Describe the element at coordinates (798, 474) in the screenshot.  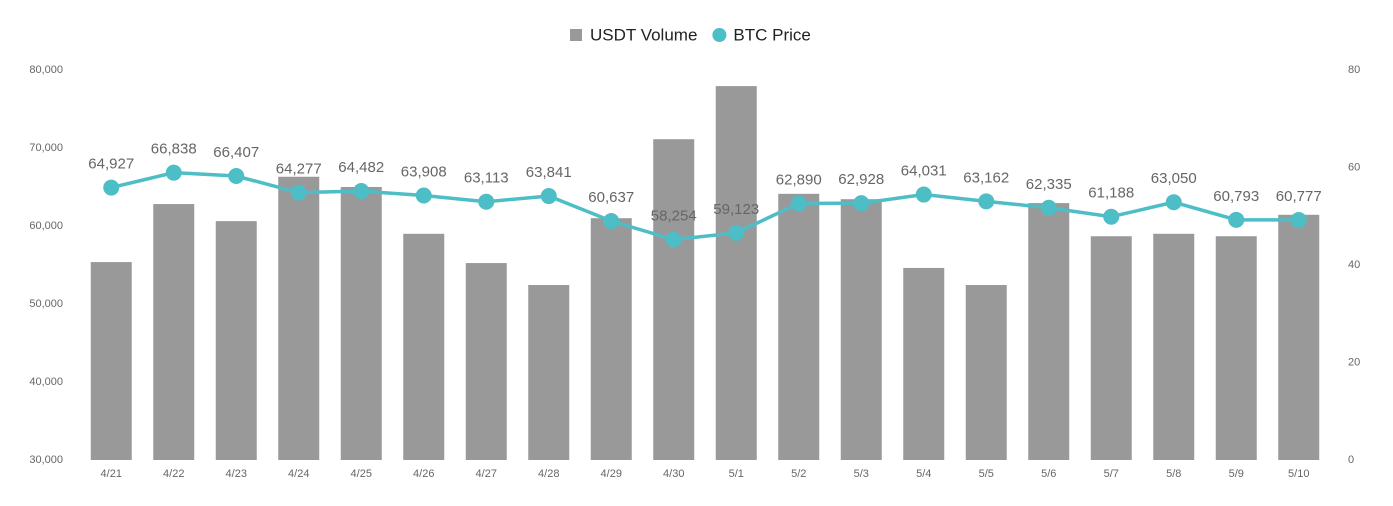
I see `x-tick-label: 5/2` at that location.